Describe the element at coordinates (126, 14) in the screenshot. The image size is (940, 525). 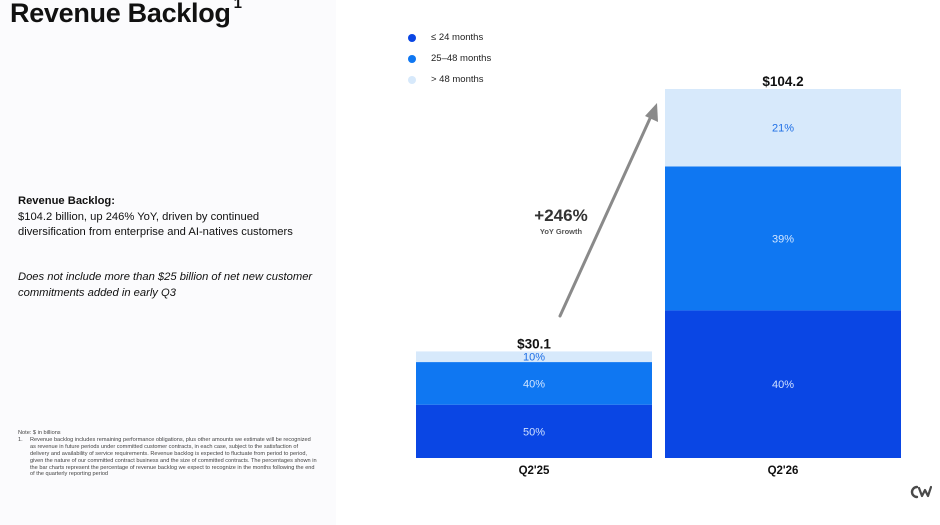
I see `page-title: Revenue Backlog 1` at that location.